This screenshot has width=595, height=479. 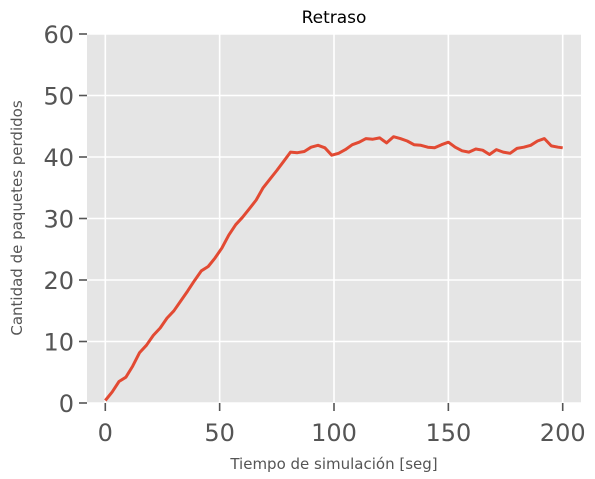 I want to click on x-axis-label: Tiempo de simulación [seg], so click(x=333, y=464).